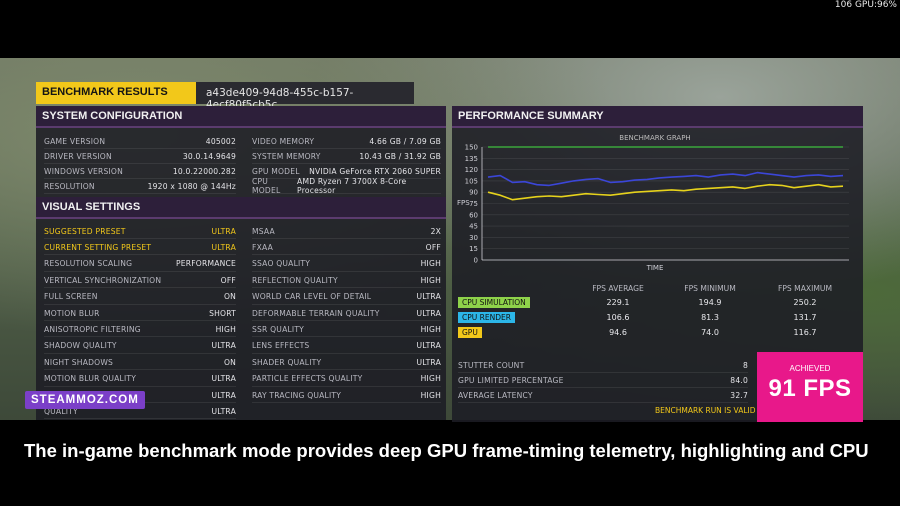 This screenshot has width=900, height=506. I want to click on x-axis-label: TIME, so click(655, 268).